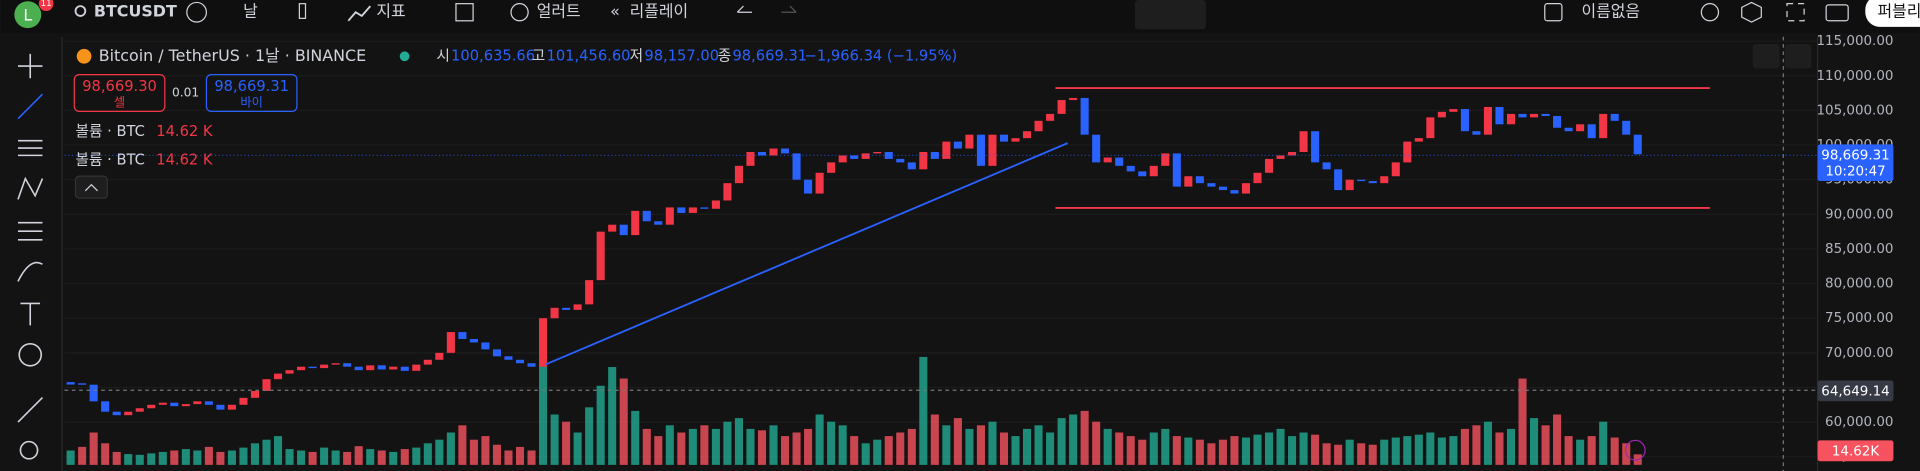  Describe the element at coordinates (1859, 249) in the screenshot. I see `y-tick-label: 85,000.00` at that location.